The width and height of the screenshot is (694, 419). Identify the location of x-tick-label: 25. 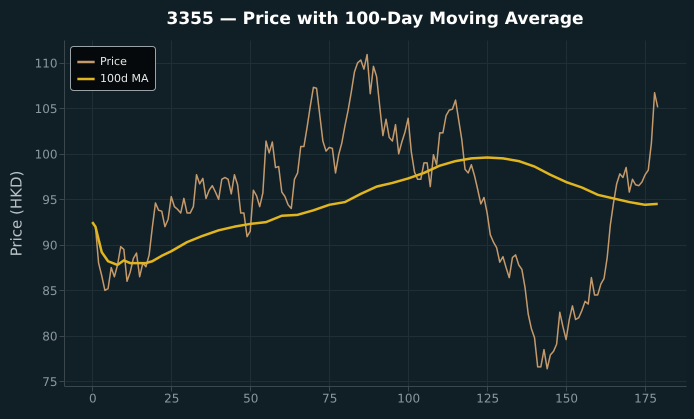
(172, 399).